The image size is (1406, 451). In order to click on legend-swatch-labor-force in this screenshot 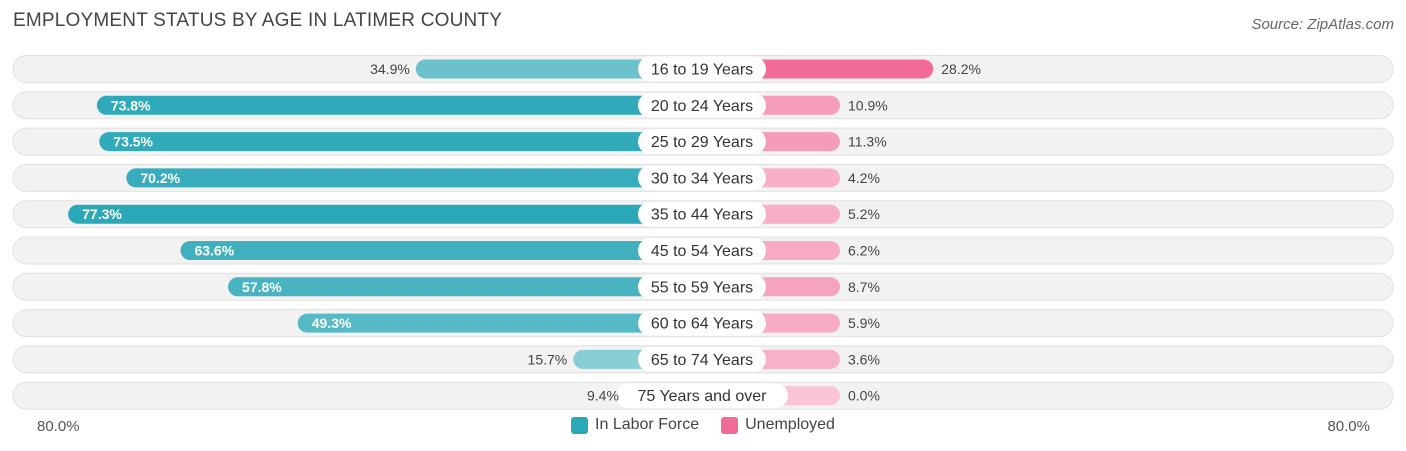, I will do `click(580, 425)`.